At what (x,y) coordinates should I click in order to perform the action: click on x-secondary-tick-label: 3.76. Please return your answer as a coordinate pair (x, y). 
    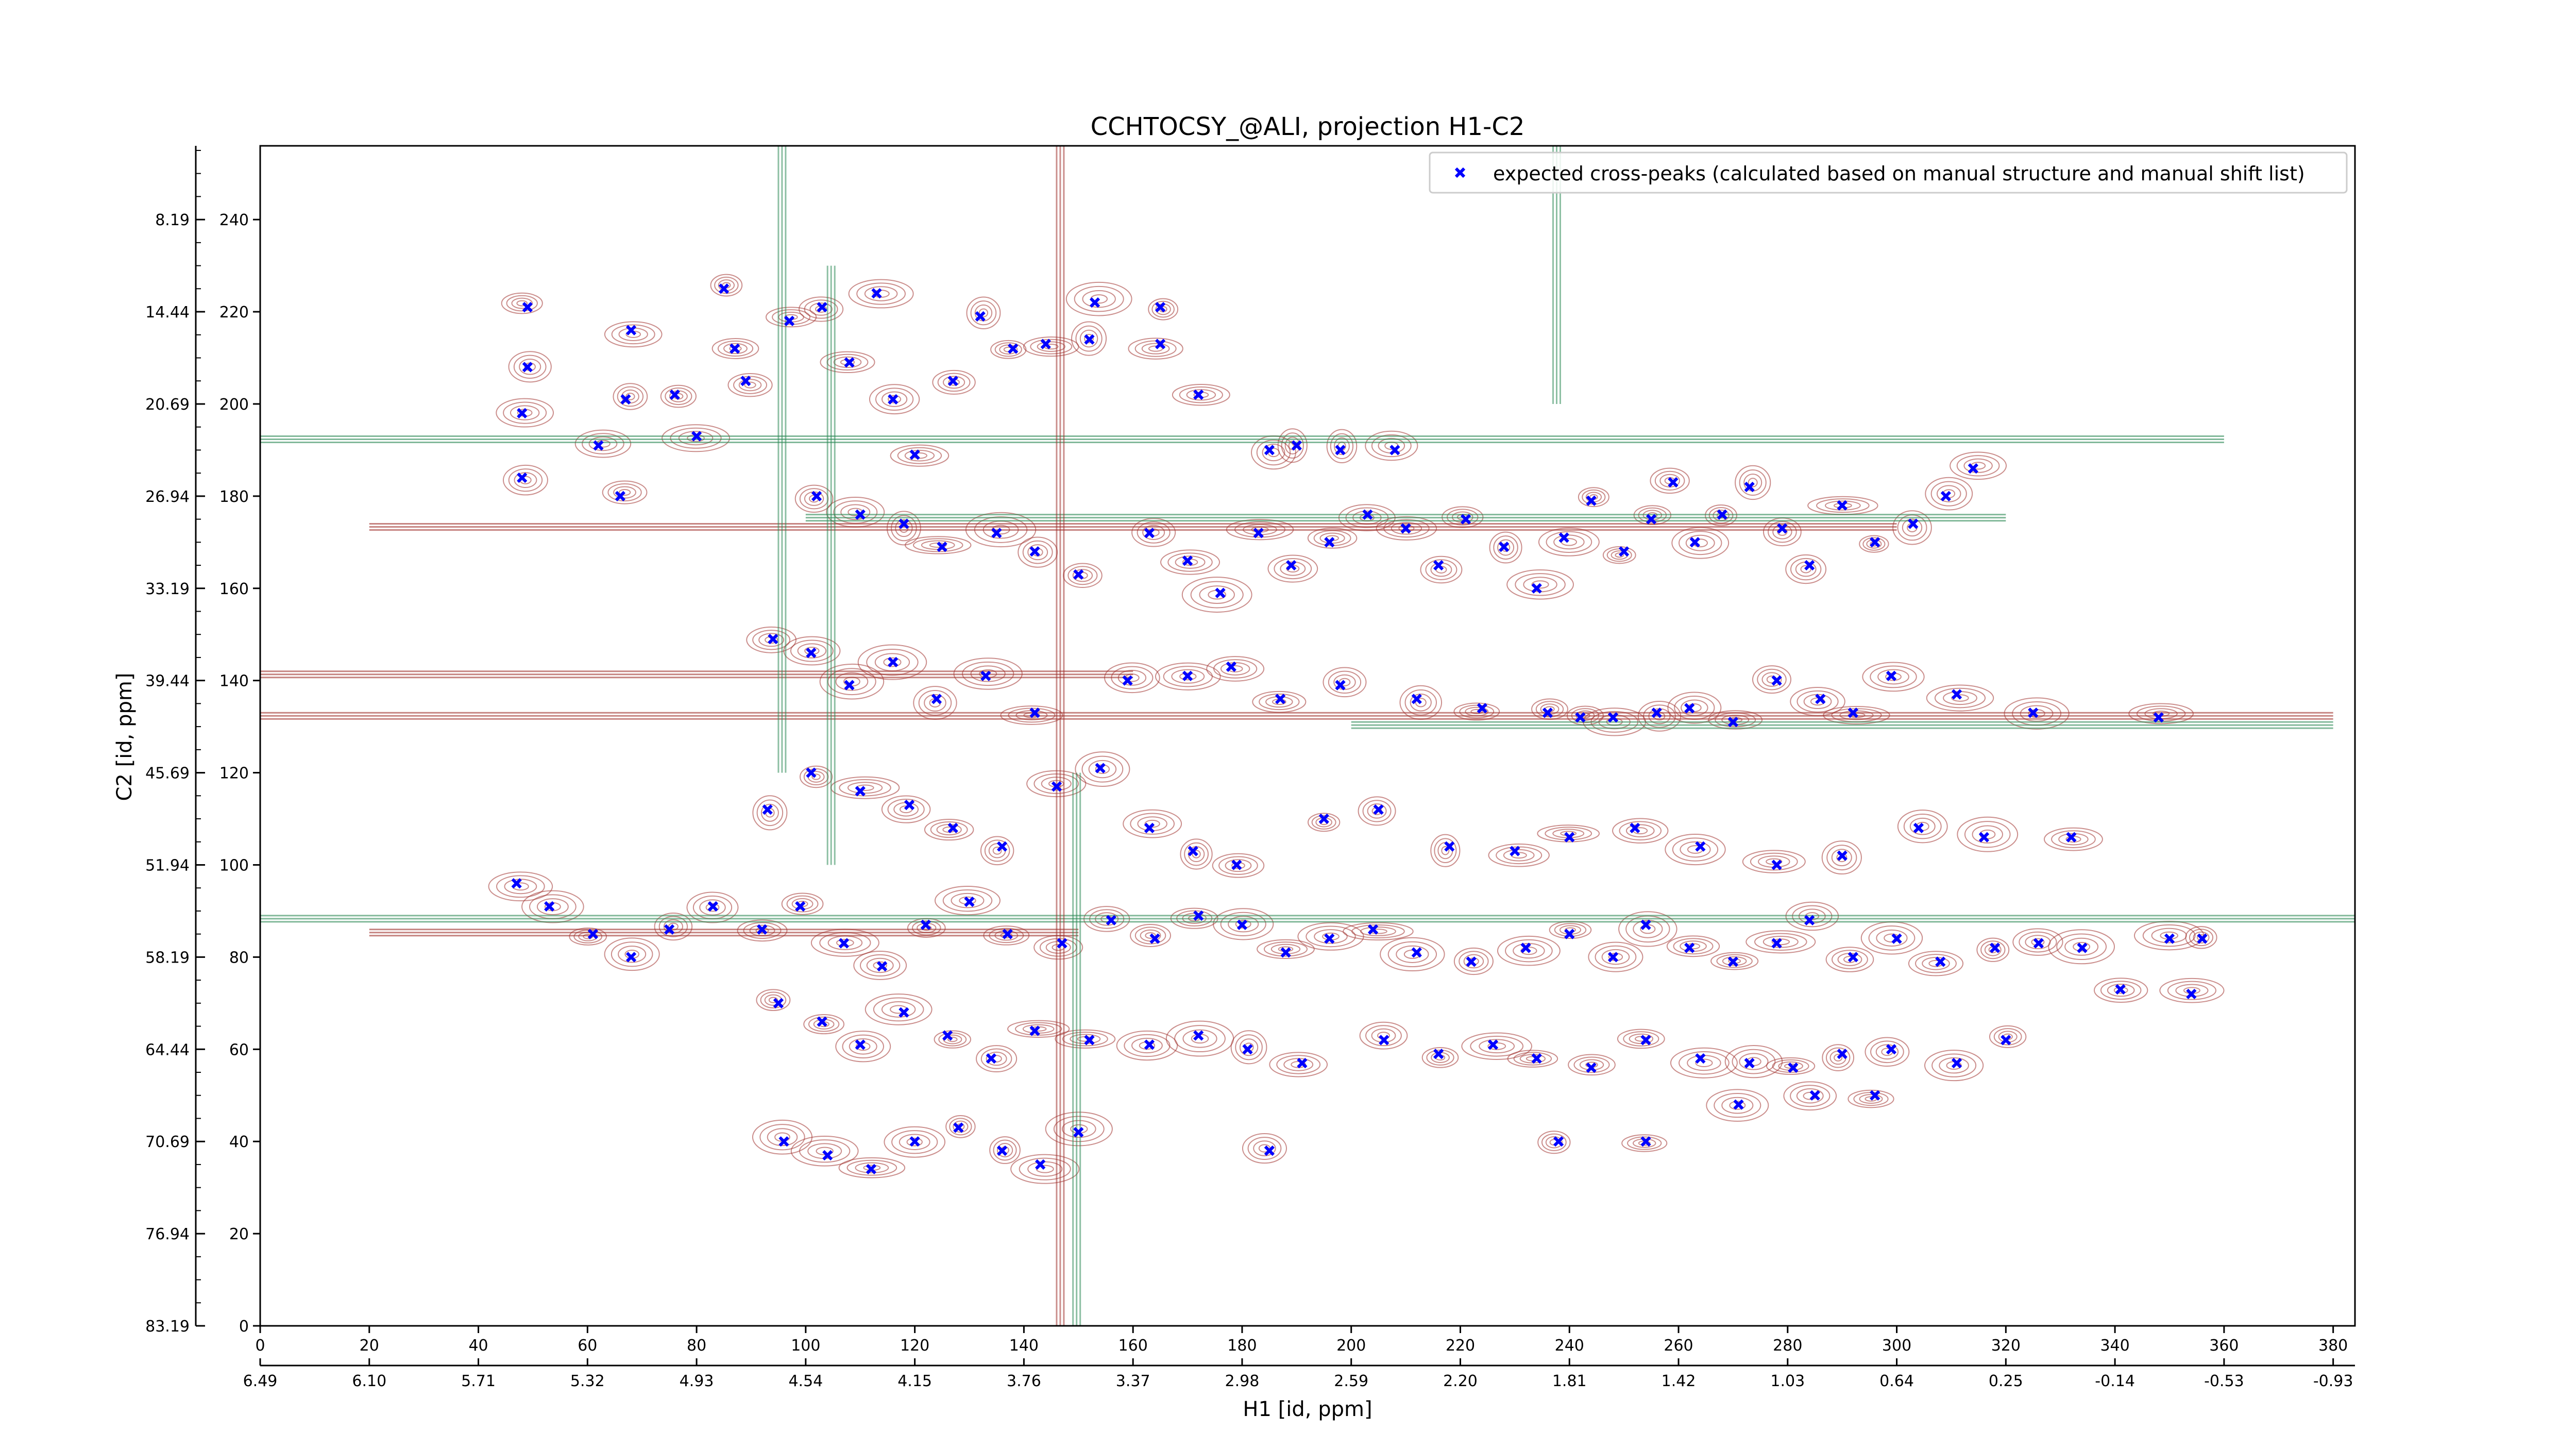
    Looking at the image, I should click on (1024, 1381).